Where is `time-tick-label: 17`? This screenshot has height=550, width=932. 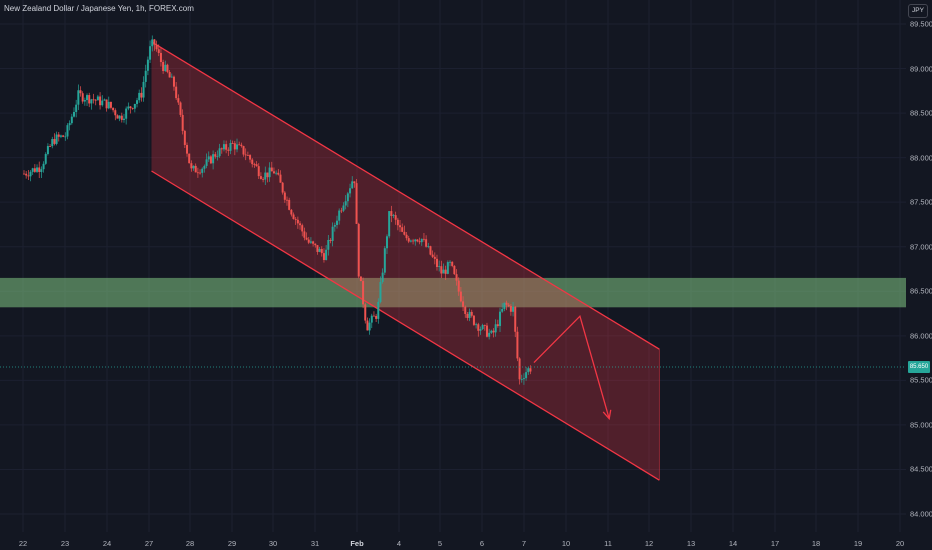 time-tick-label: 17 is located at coordinates (775, 543).